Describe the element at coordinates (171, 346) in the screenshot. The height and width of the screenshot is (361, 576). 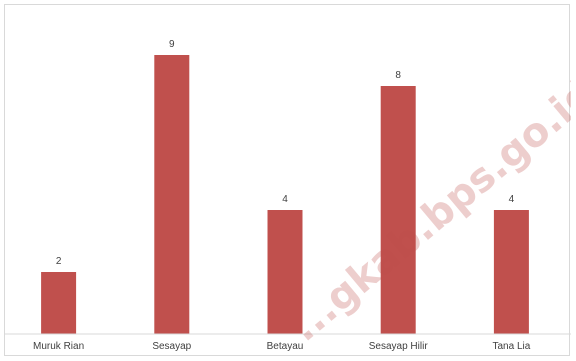
I see `category-label: Sesayap` at that location.